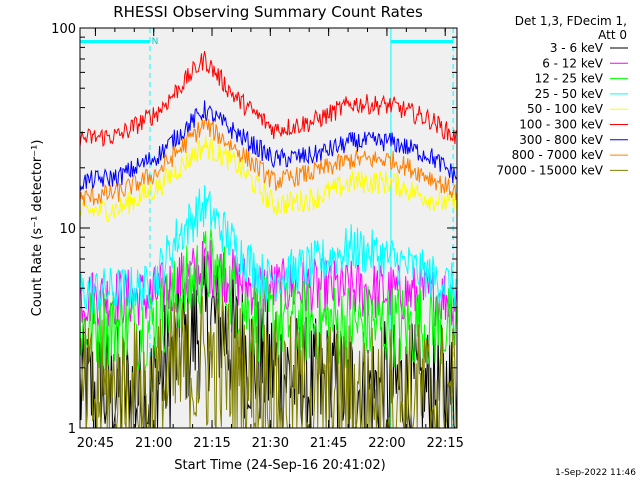 This screenshot has height=480, width=640. I want to click on legend-header-line2: Att 0, so click(612, 35).